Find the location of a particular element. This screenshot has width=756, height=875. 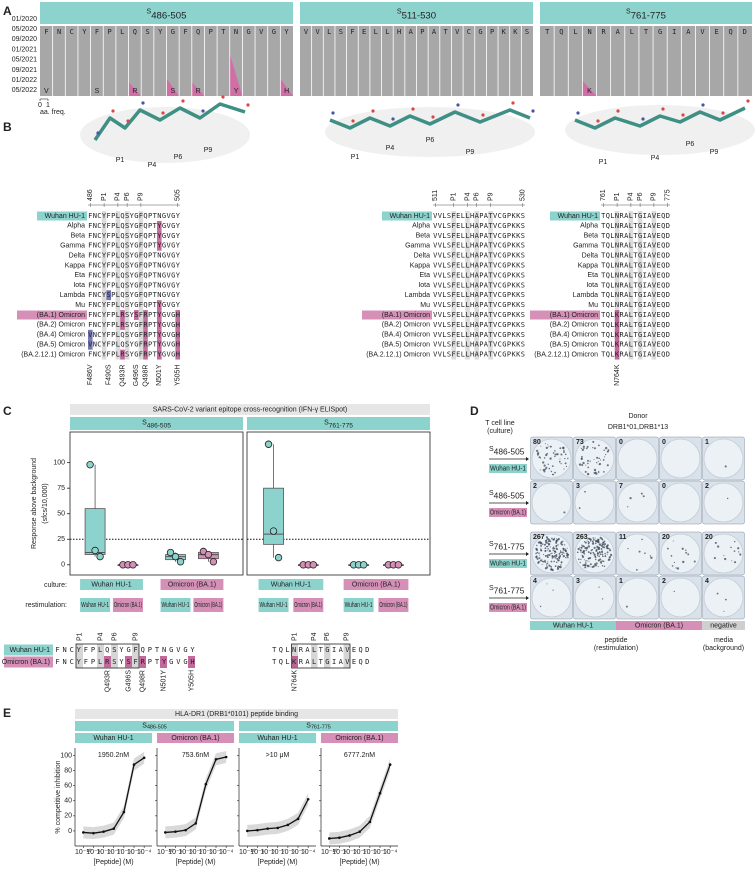

mutation-label: Q498R is located at coordinates (145, 376).